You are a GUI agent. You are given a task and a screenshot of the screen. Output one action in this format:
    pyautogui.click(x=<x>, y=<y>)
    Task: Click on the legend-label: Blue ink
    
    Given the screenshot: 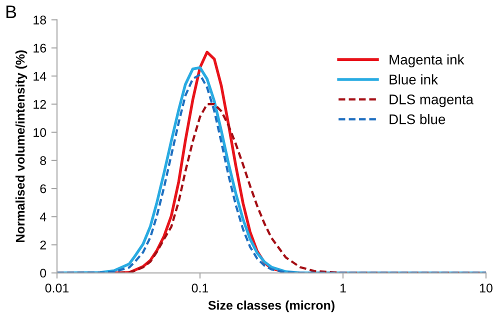 What is the action you would take?
    pyautogui.click(x=414, y=79)
    